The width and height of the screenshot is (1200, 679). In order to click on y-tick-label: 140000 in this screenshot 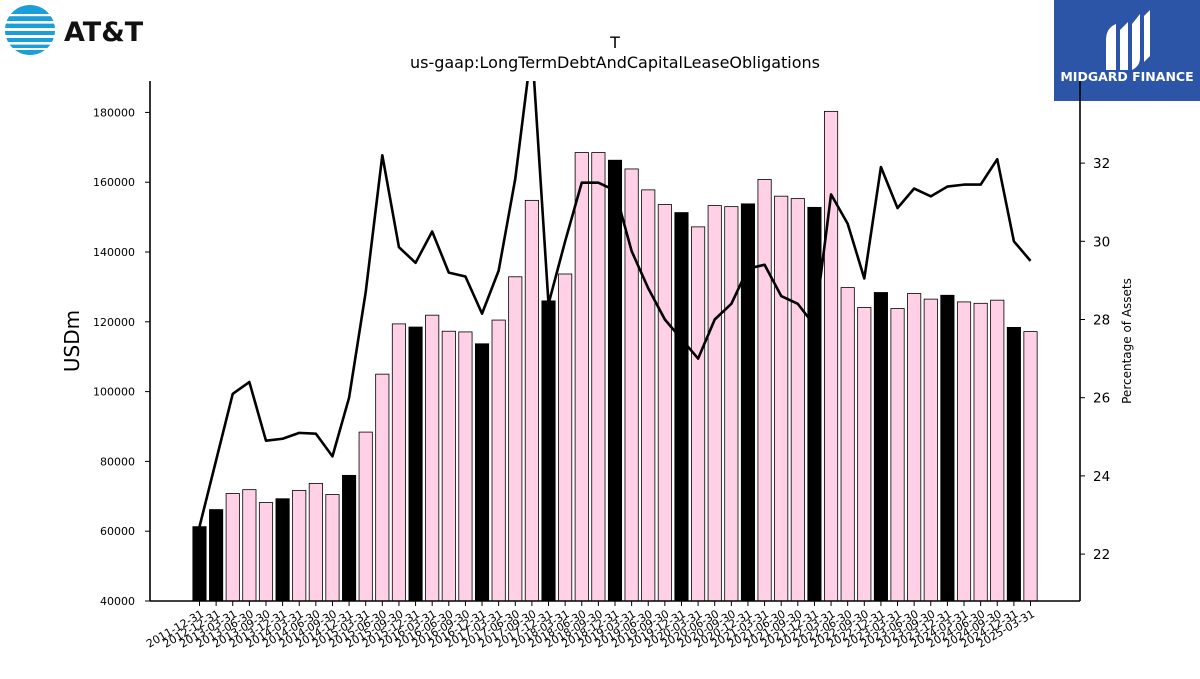, I will do `click(114, 252)`.